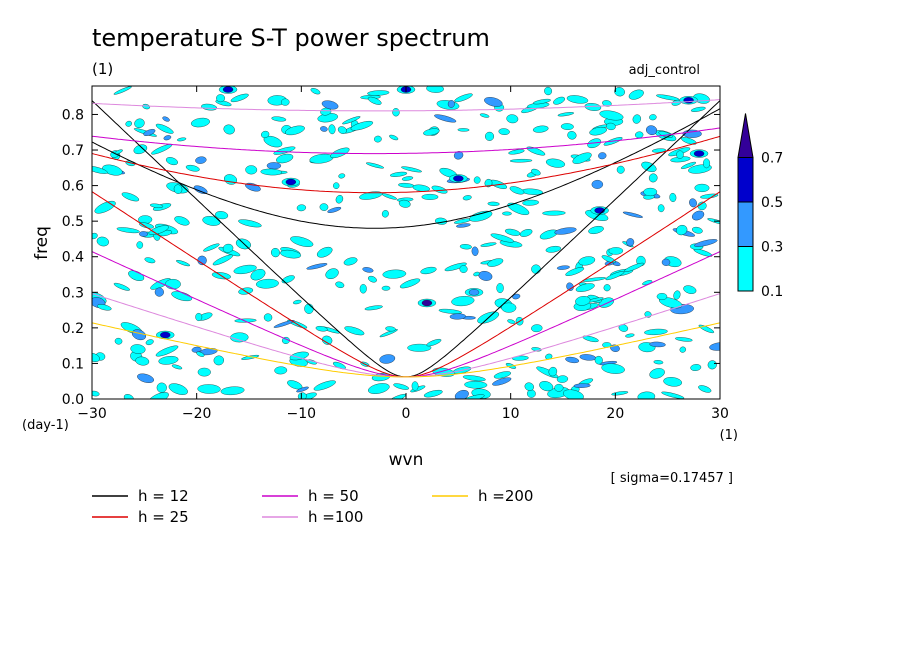 The height and width of the screenshot is (654, 904). What do you see at coordinates (312, 506) in the screenshot?
I see `legend: h = 12 h = 25 h = 50 h =100 h =200` at bounding box center [312, 506].